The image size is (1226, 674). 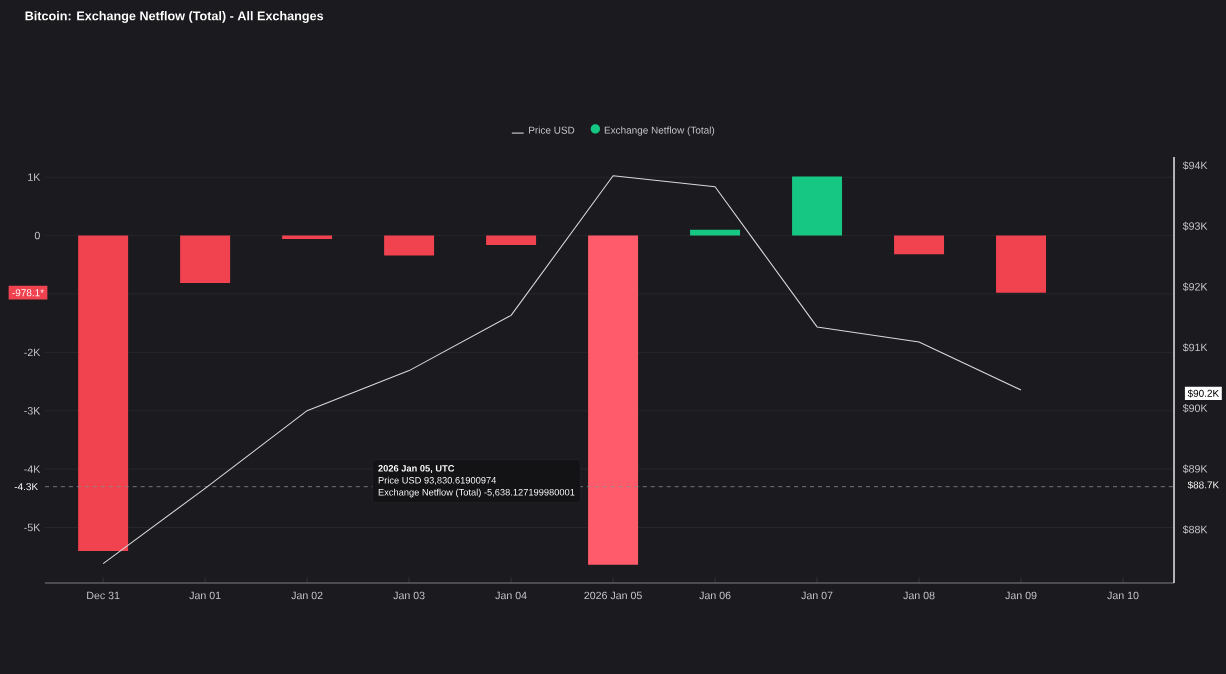 I want to click on y2-tick-label: $89K, so click(x=1195, y=469).